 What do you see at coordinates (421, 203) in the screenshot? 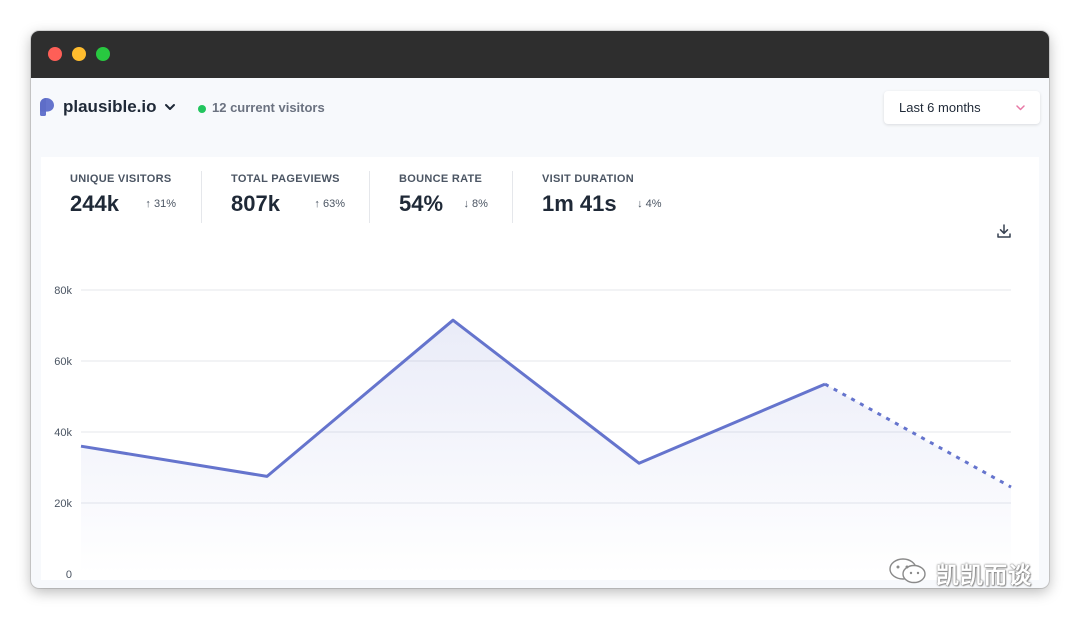
I see `stat-value: 54%` at bounding box center [421, 203].